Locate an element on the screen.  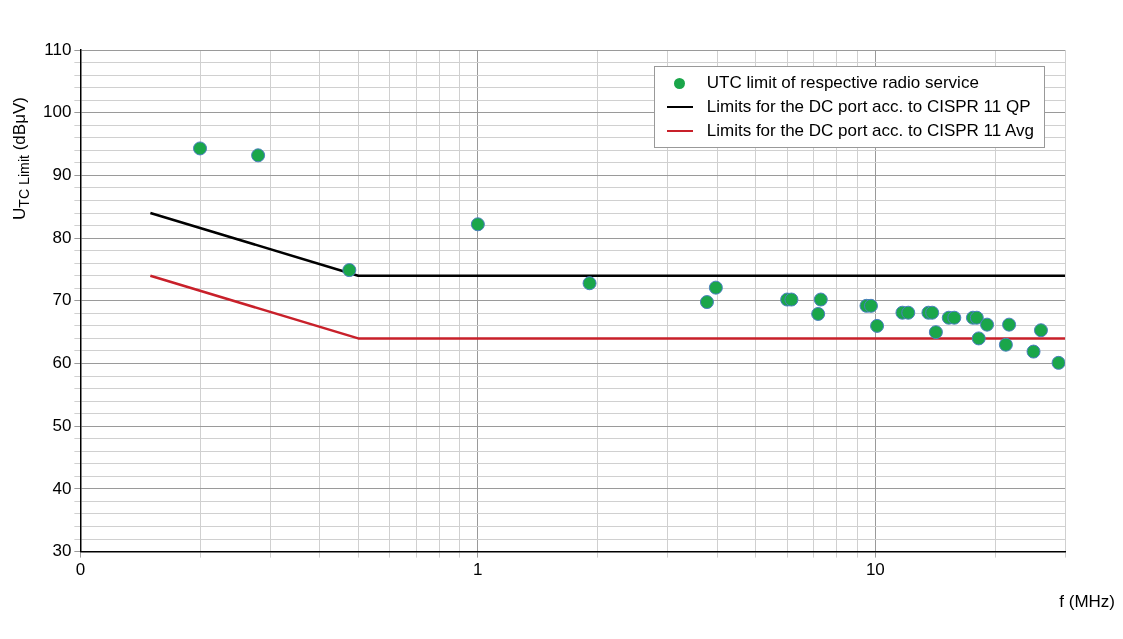
y-tick-label: 40 is located at coordinates (62, 488).